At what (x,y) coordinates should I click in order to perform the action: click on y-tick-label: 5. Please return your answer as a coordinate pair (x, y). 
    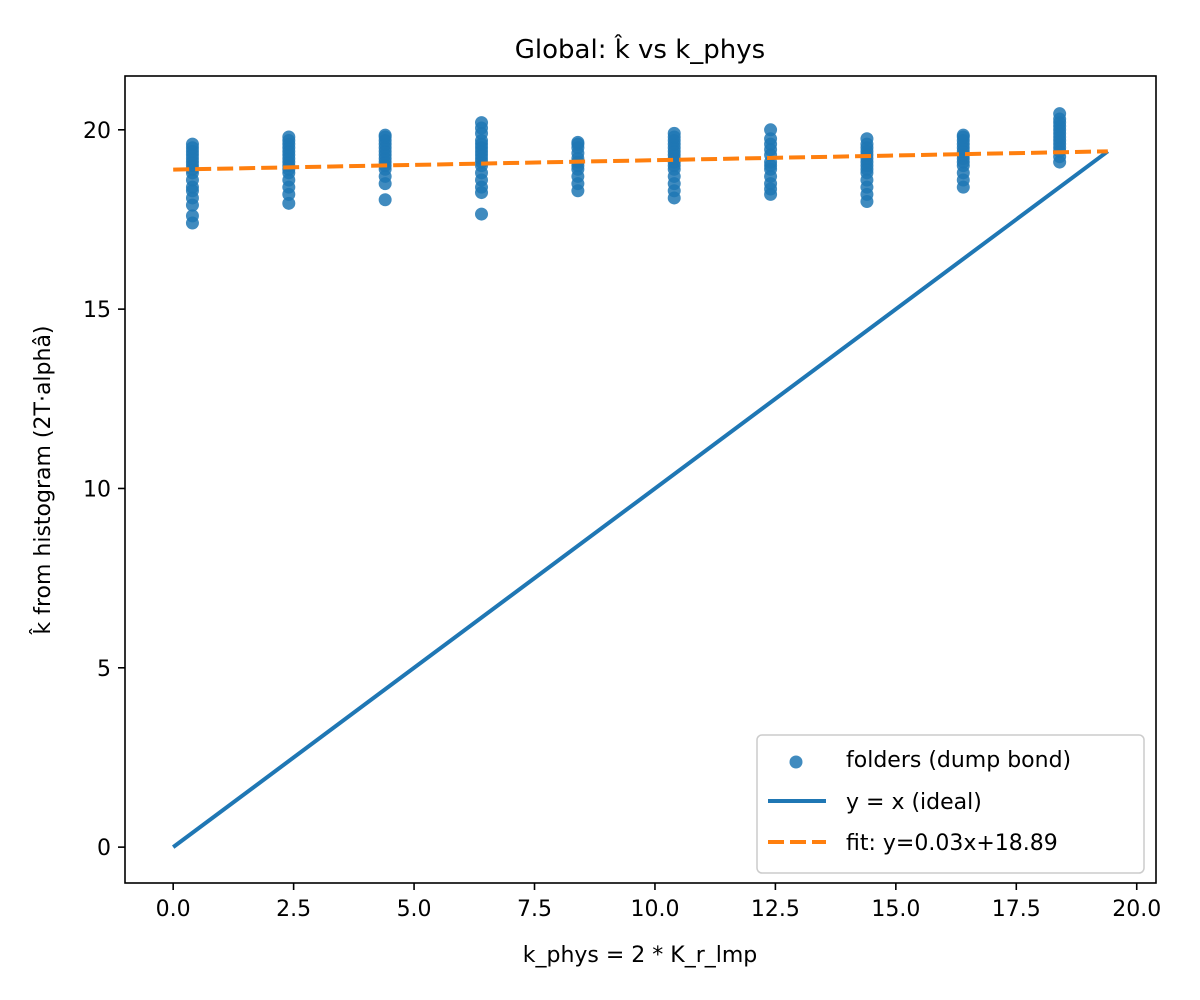
    Looking at the image, I should click on (104, 669).